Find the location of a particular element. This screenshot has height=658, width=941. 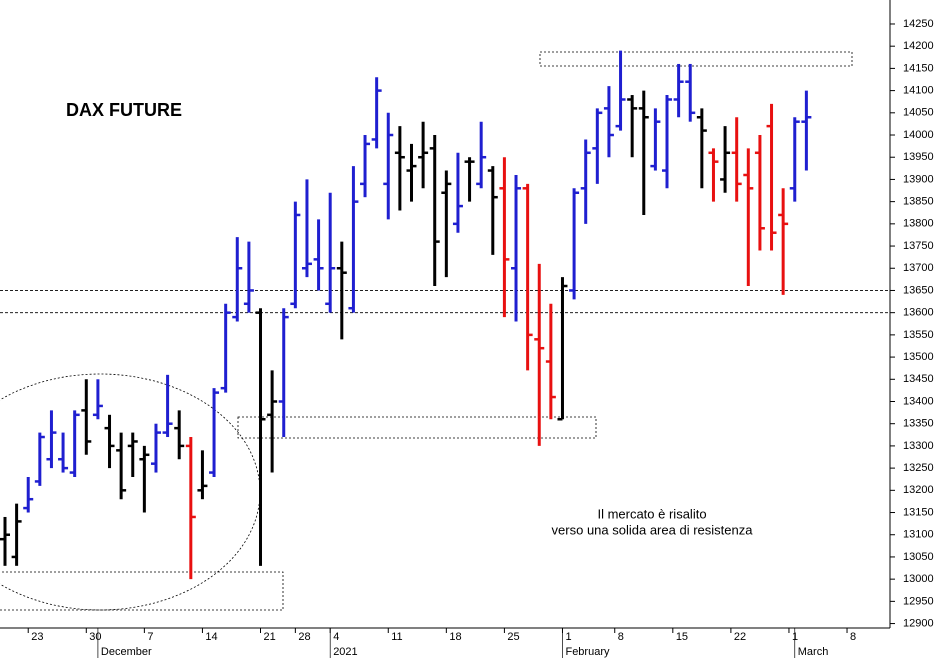

x-tick-label: 1 is located at coordinates (568, 637).